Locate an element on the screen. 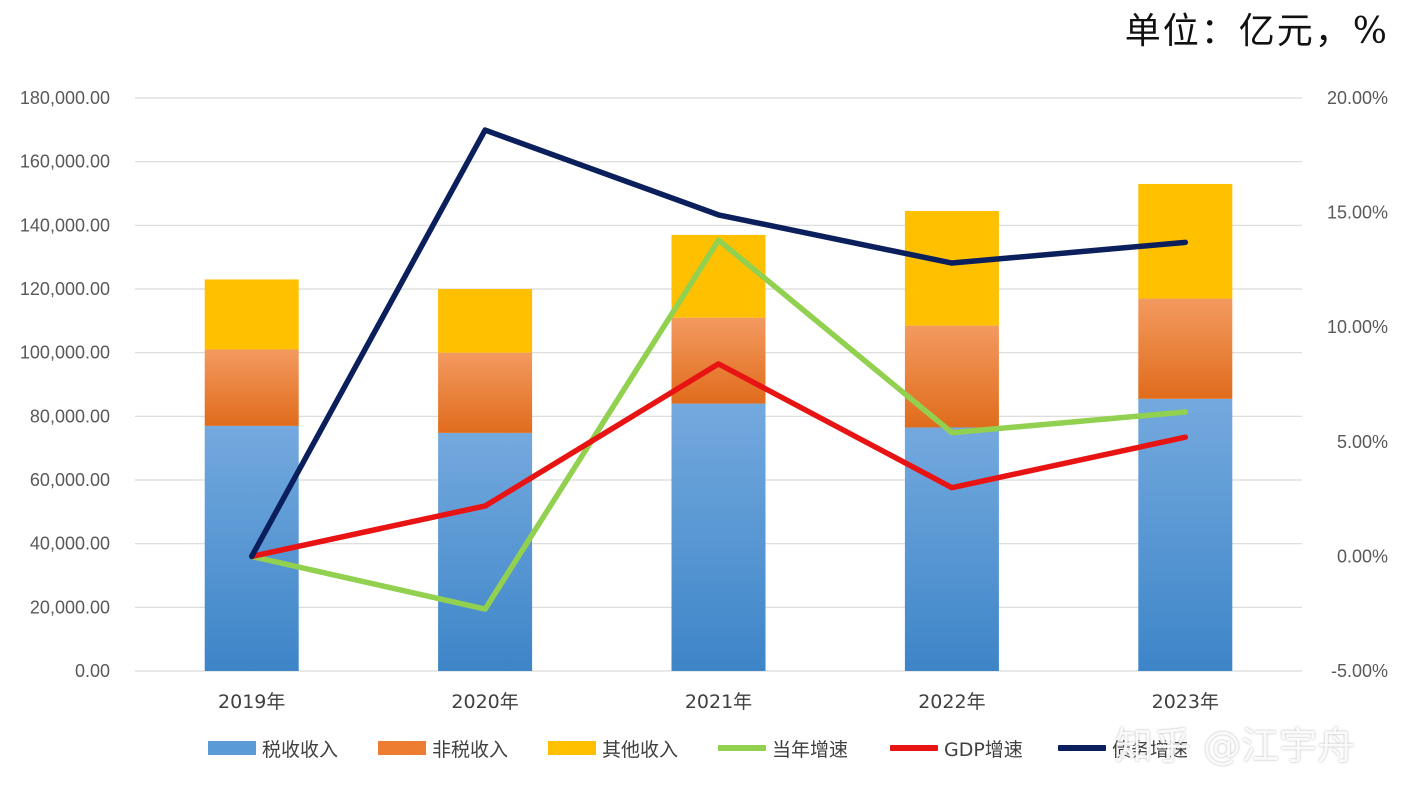  x-tick-label: 2023年 is located at coordinates (1185, 702).